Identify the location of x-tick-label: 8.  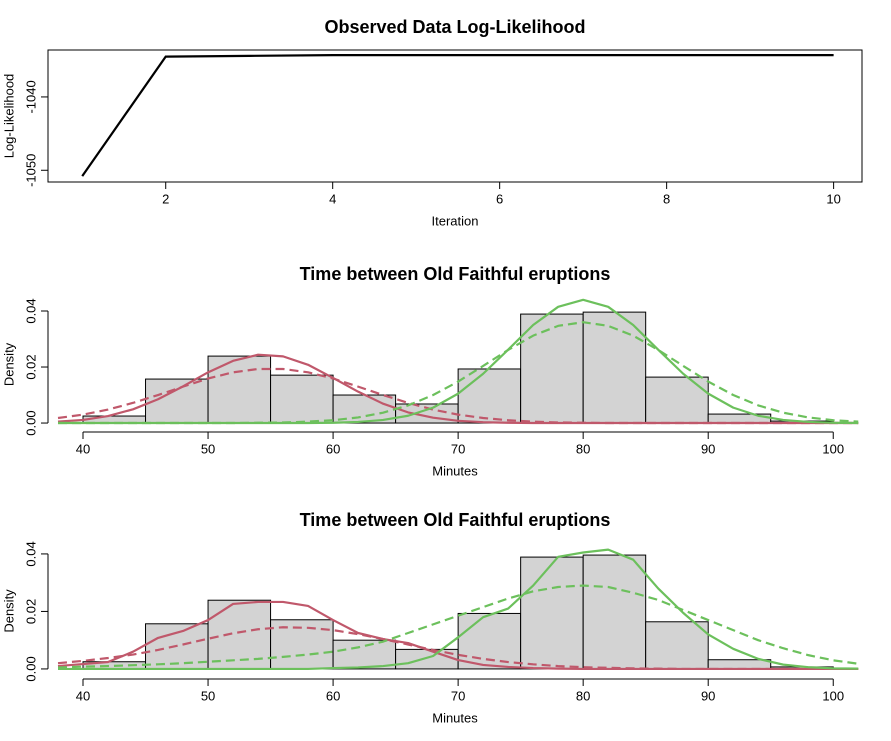
(666, 198).